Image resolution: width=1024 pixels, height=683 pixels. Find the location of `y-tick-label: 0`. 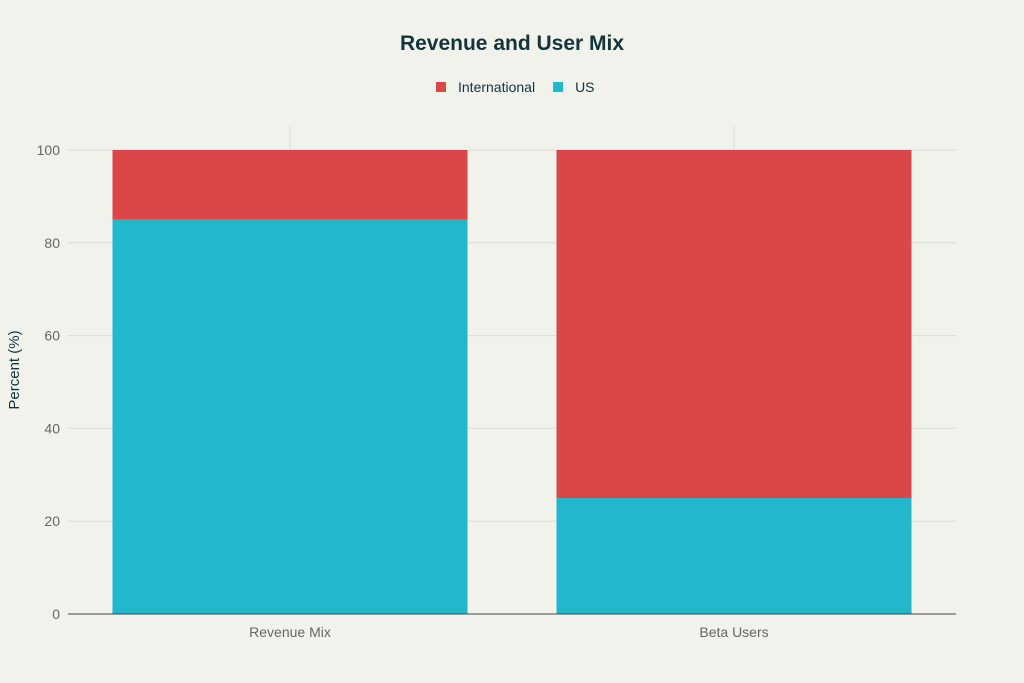

y-tick-label: 0 is located at coordinates (56, 614).